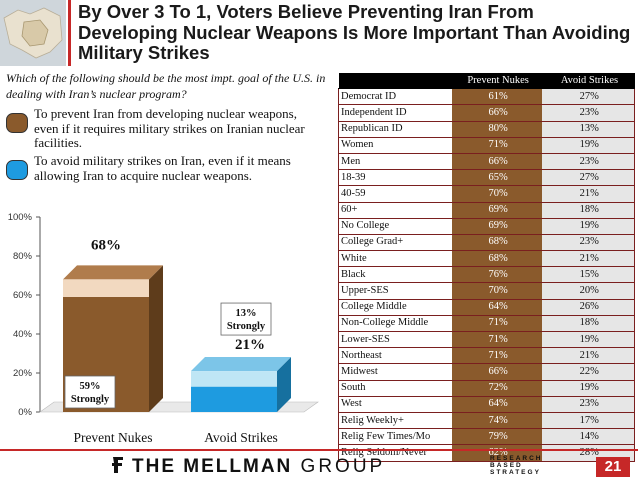 This screenshot has height=479, width=638. What do you see at coordinates (117, 465) in the screenshot?
I see `mellman-logo-mark-icon` at bounding box center [117, 465].